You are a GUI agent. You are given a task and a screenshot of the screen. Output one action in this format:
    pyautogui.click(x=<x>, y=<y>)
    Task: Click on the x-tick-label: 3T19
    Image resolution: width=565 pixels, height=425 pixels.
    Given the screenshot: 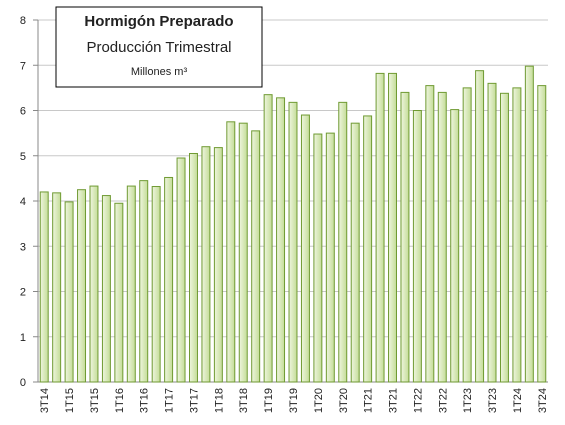 What is the action you would take?
    pyautogui.click(x=294, y=400)
    